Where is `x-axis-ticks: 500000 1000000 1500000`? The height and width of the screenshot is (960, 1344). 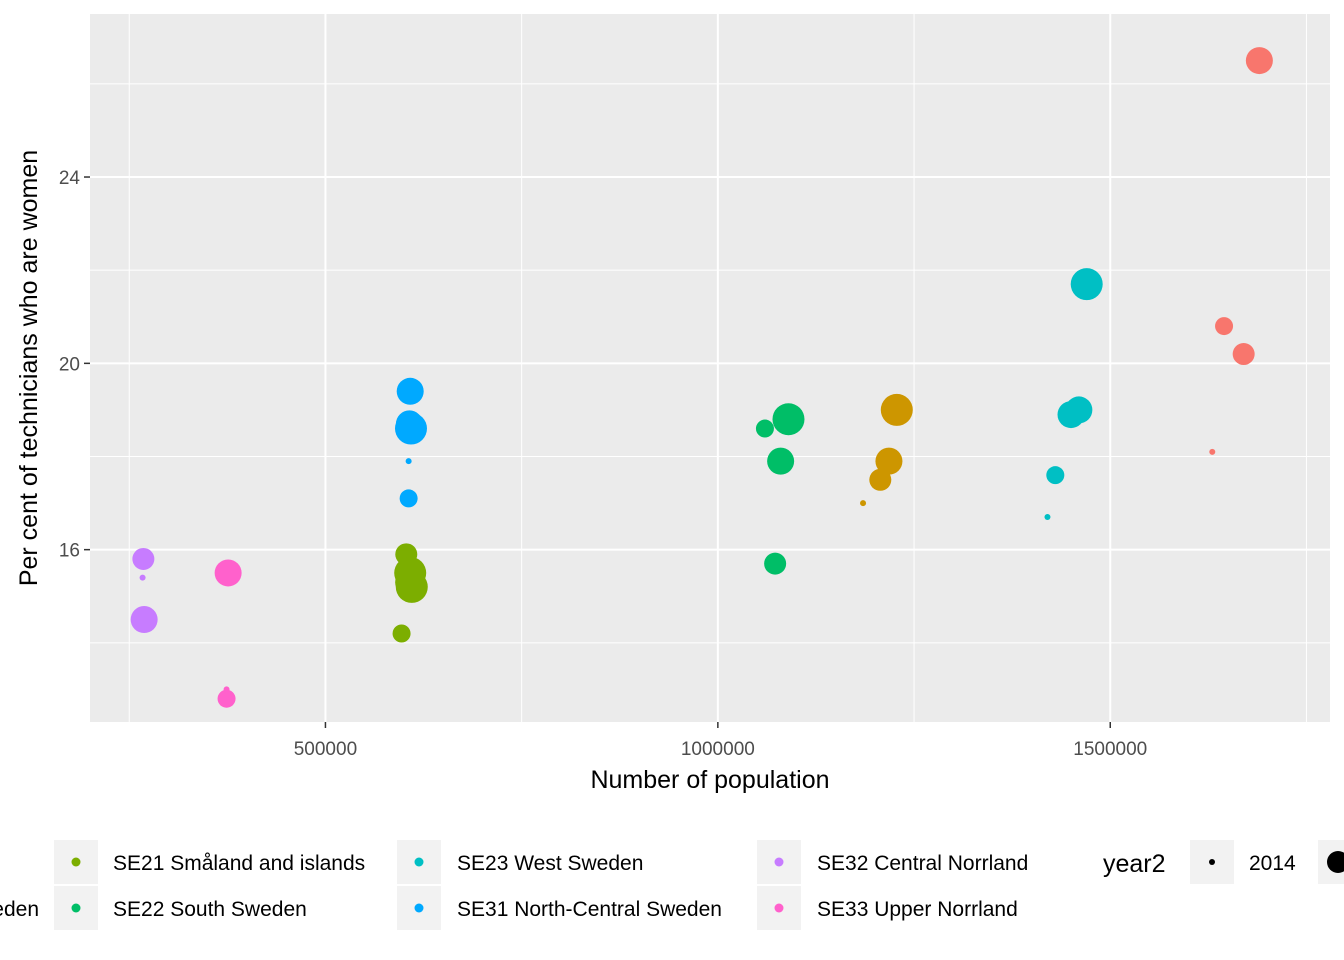 x-axis-ticks: 500000 1000000 1500000 is located at coordinates (720, 741).